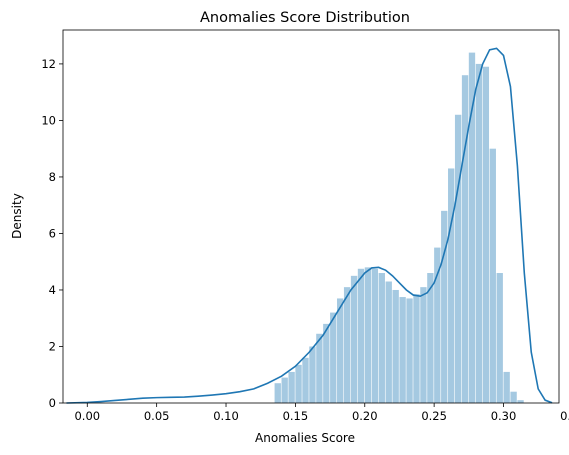 Image resolution: width=569 pixels, height=455 pixels. What do you see at coordinates (48, 120) in the screenshot?
I see `y-tick-label: 10` at bounding box center [48, 120].